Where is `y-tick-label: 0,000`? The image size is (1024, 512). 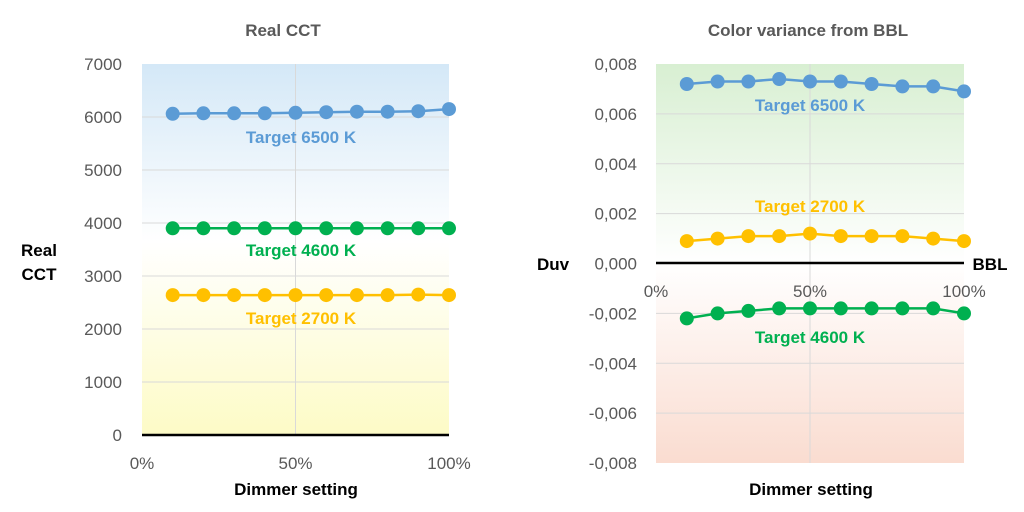
y-tick-label: 0,000 is located at coordinates (615, 264).